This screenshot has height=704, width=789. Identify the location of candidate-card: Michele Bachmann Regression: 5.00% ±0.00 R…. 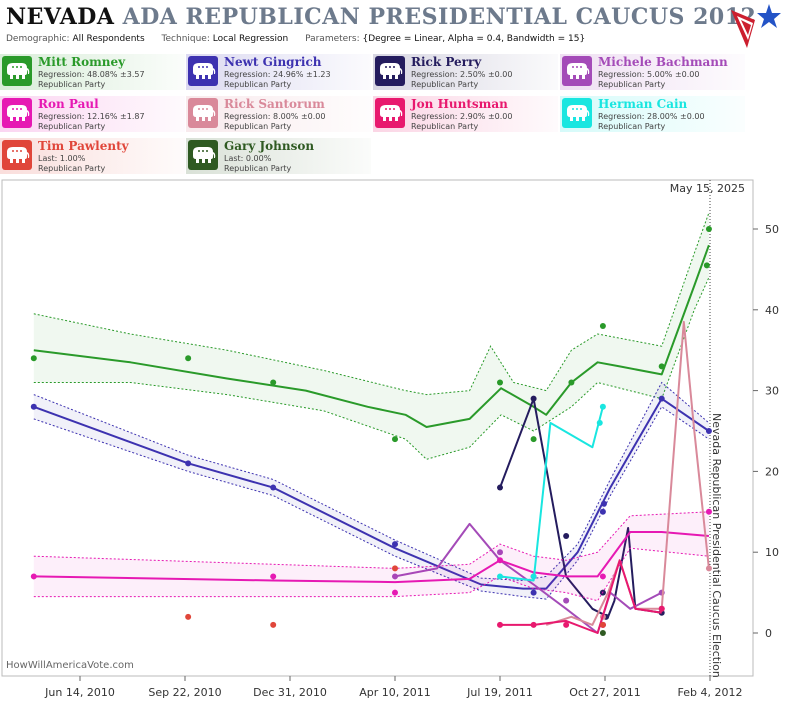
(652, 72).